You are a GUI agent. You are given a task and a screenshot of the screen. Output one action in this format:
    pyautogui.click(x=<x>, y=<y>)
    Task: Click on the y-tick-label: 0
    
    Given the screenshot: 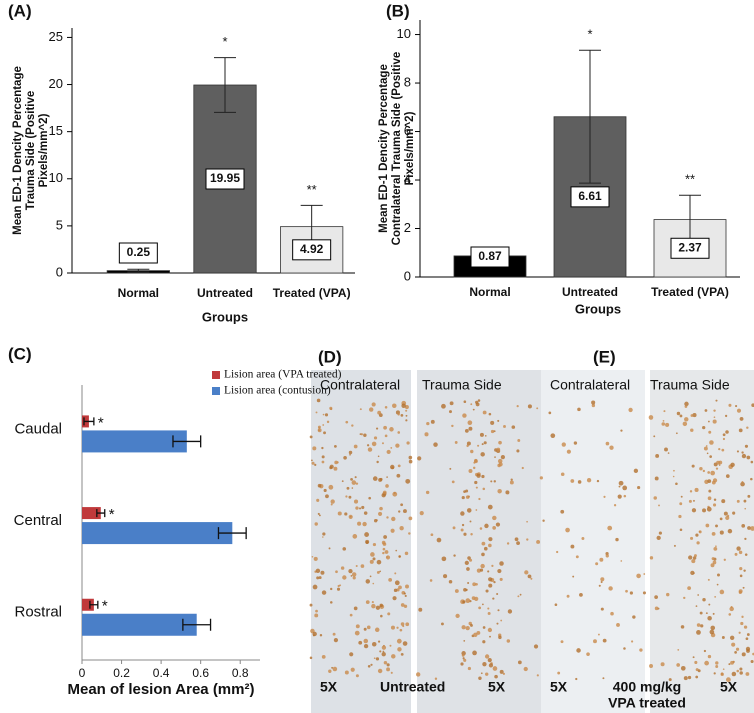 What is the action you would take?
    pyautogui.click(x=59, y=271)
    